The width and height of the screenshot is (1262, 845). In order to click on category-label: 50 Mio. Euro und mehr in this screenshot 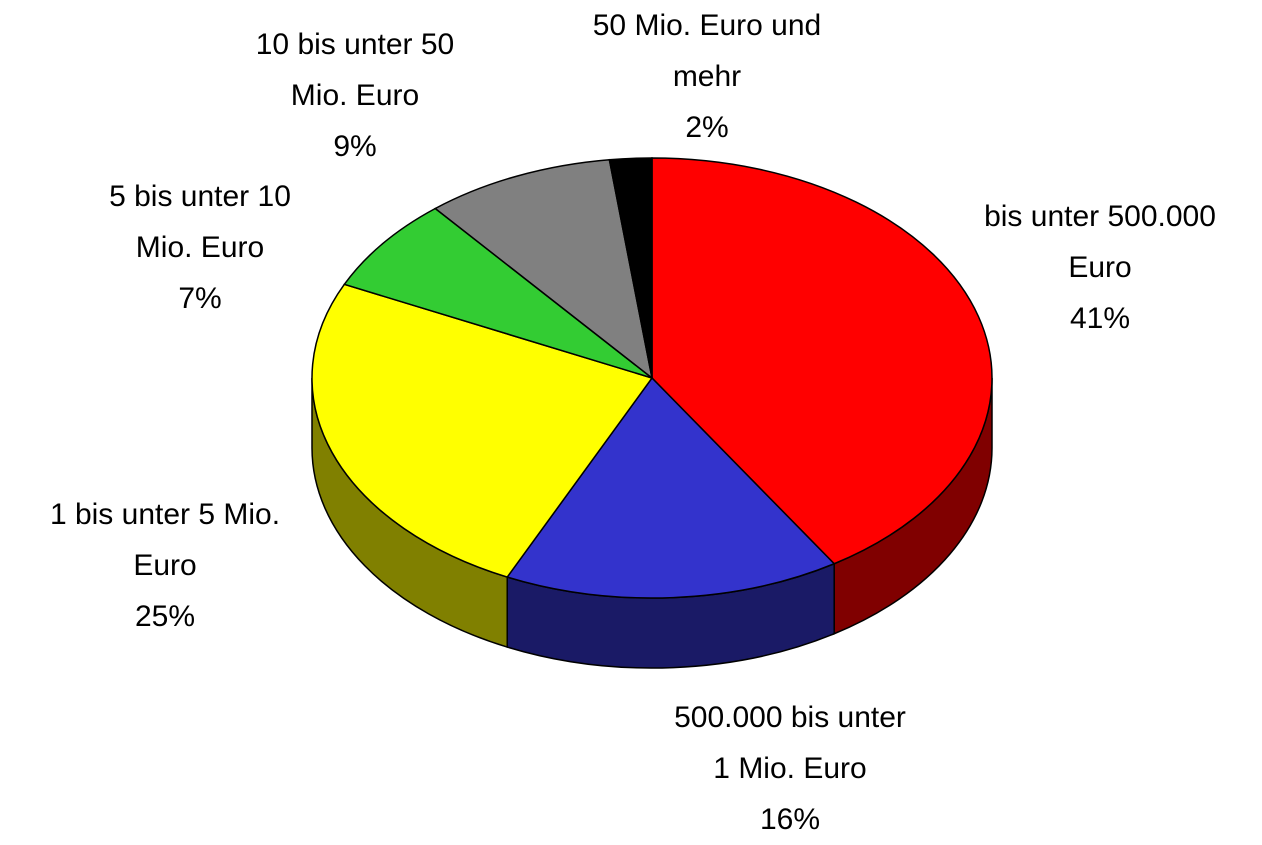, I will do `click(707, 51)`.